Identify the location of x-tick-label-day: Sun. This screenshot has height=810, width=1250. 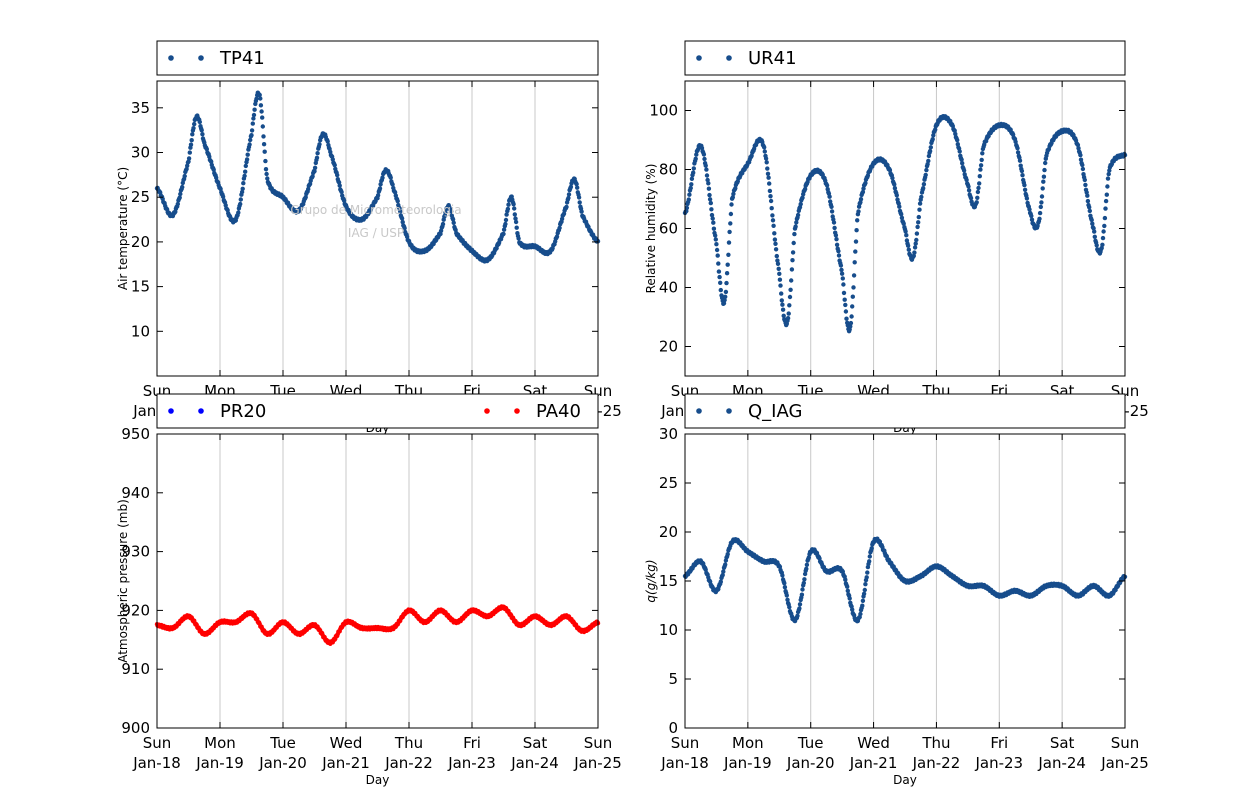
(1125, 743).